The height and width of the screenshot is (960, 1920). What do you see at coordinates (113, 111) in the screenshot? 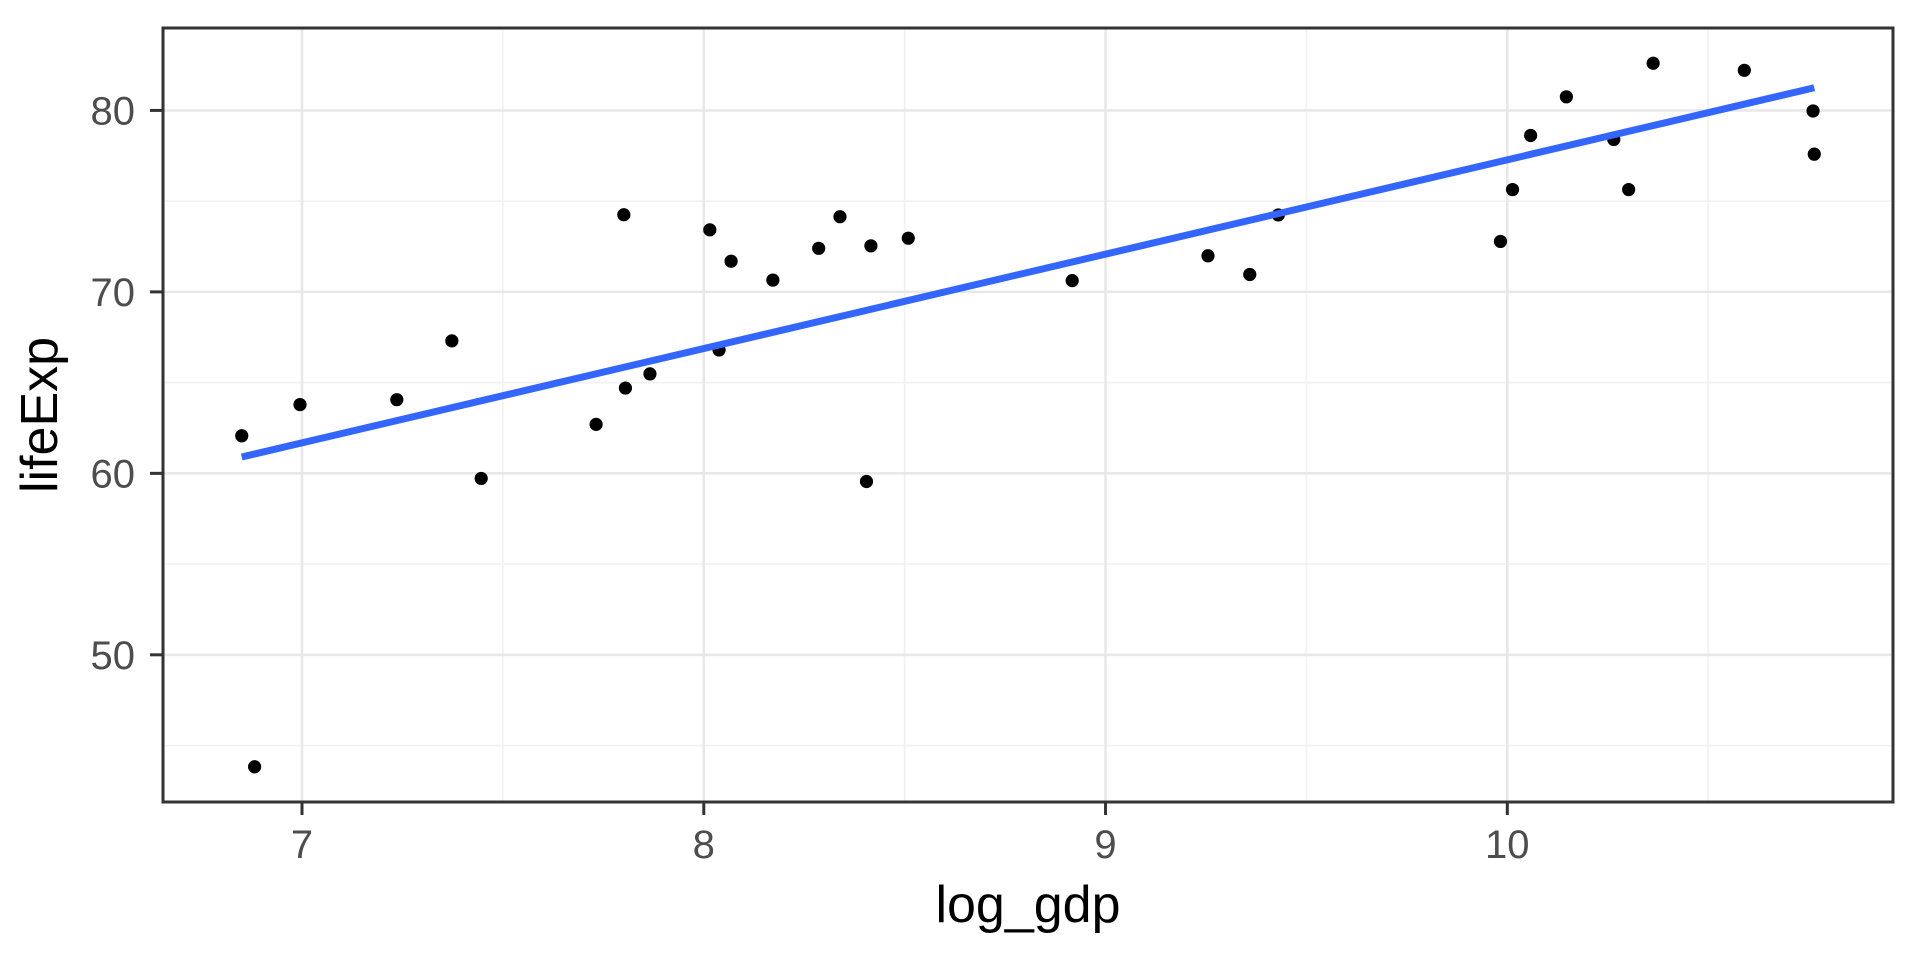
I see `y-tick-label: 80` at bounding box center [113, 111].